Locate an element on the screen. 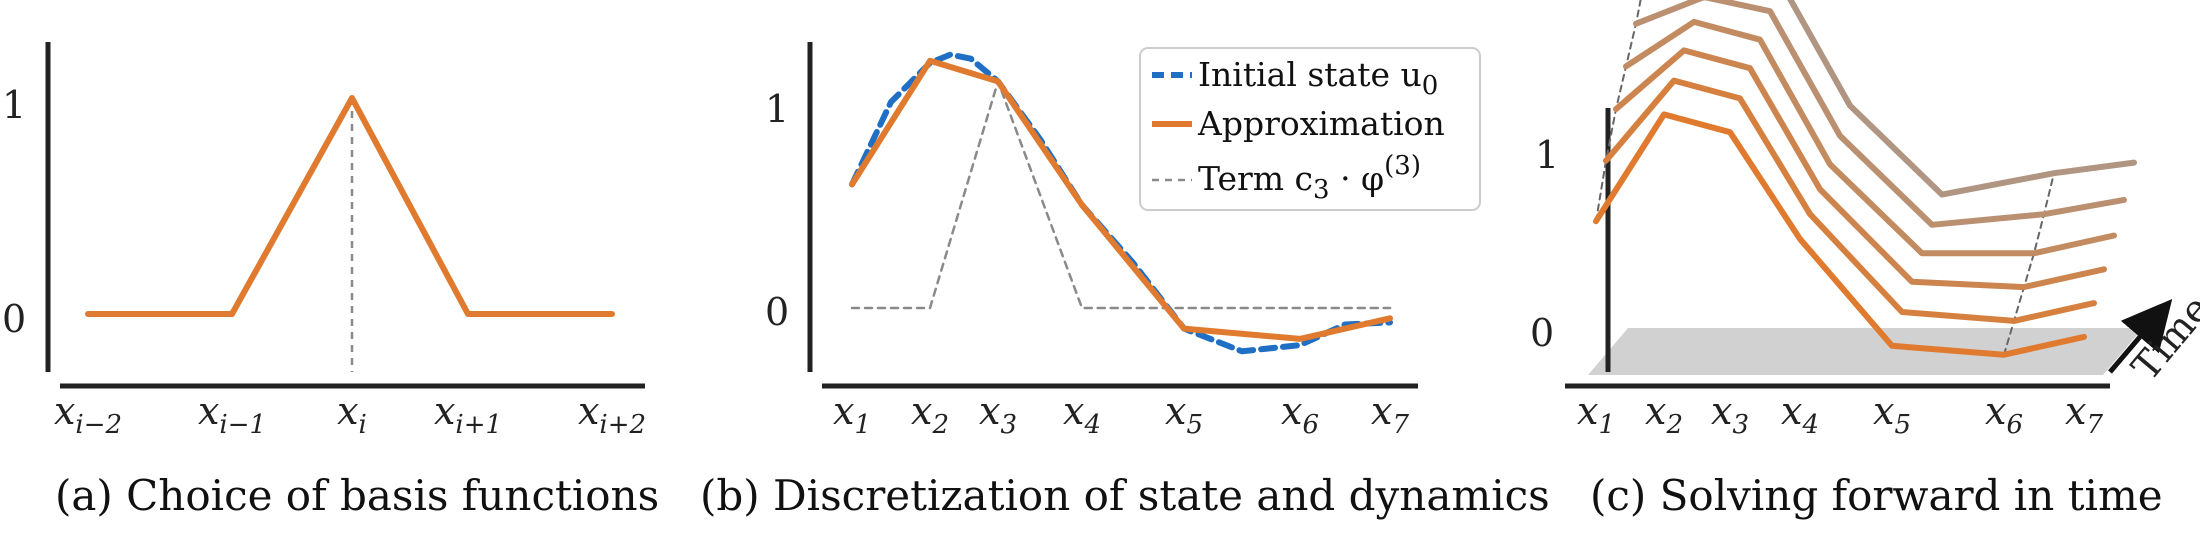 This screenshot has width=2200, height=534. panel-a-y-label-0: 0 is located at coordinates (14, 319).